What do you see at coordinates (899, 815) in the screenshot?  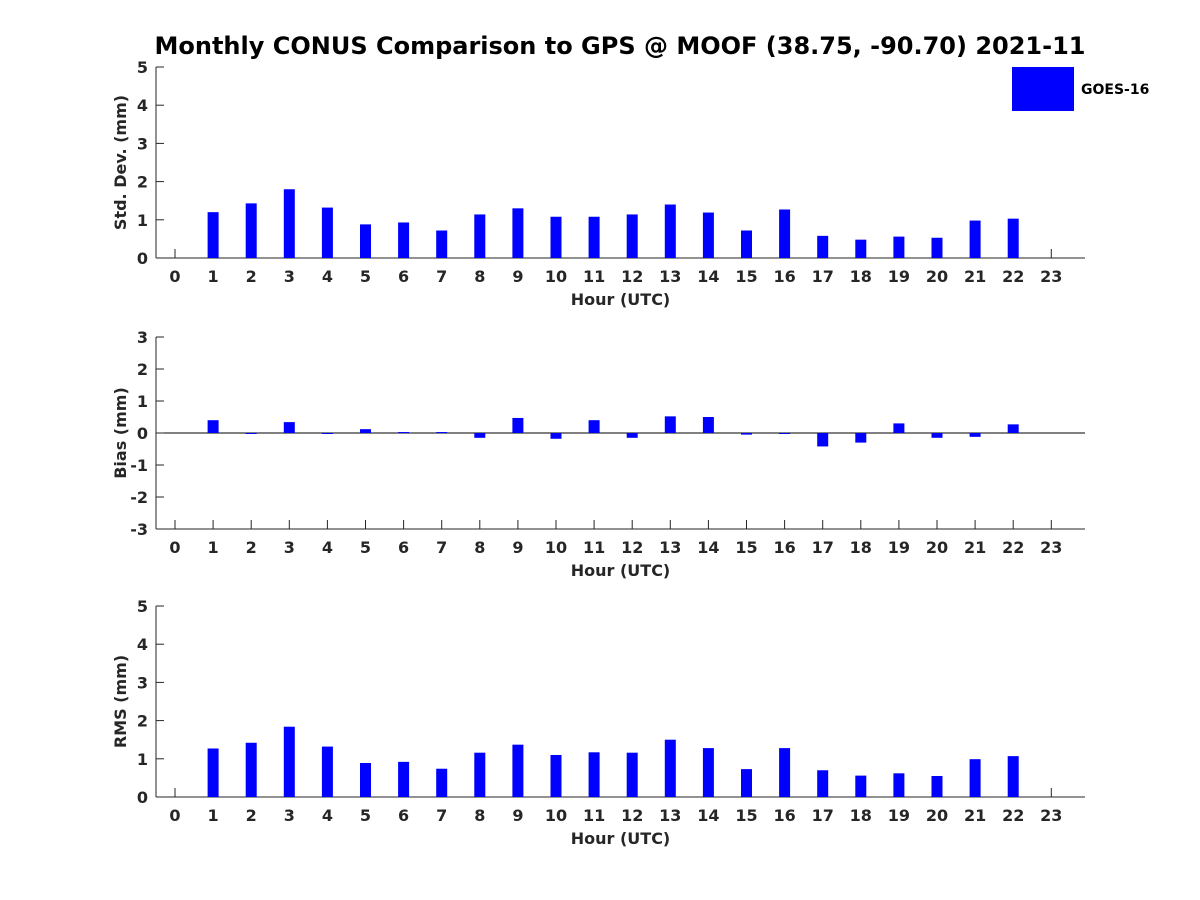 I see `rms-x-tick-label: 19` at bounding box center [899, 815].